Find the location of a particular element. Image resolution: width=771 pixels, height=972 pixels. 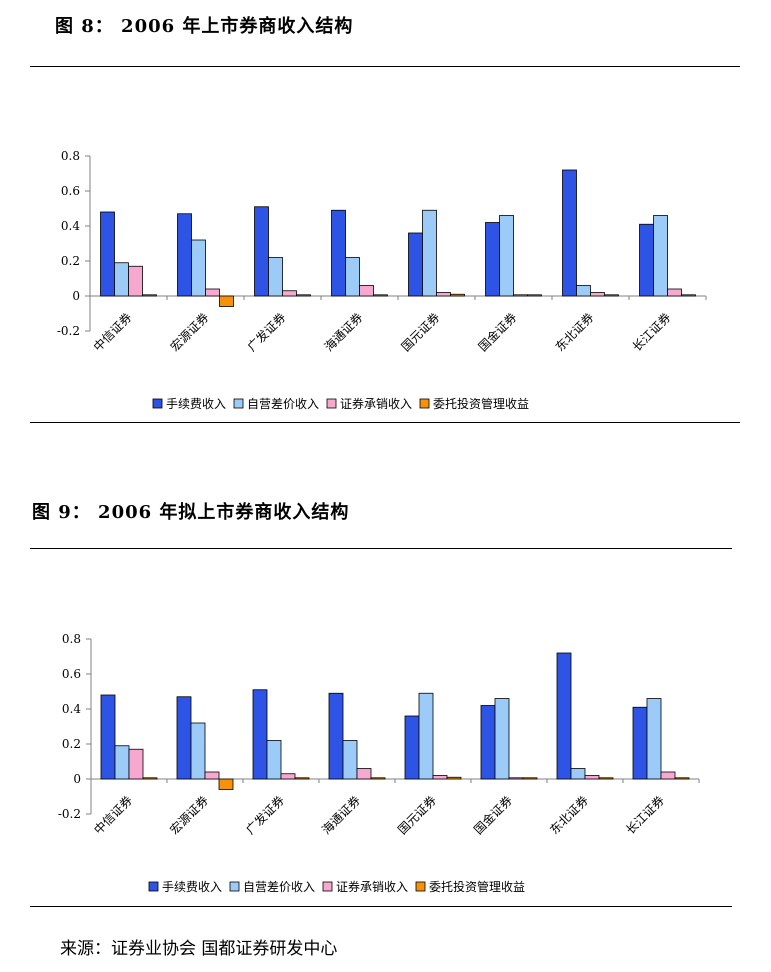

figure-1-title: 图 8： 2006 年上市券商收入结构 is located at coordinates (204, 26).